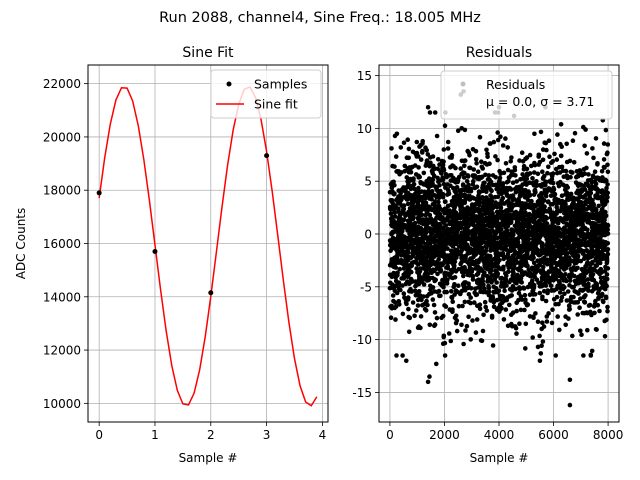 This screenshot has height=480, width=640. Describe the element at coordinates (526, 95) in the screenshot. I see `residuals-legend: Residuals μ = 0.0, σ = 3.71` at that location.